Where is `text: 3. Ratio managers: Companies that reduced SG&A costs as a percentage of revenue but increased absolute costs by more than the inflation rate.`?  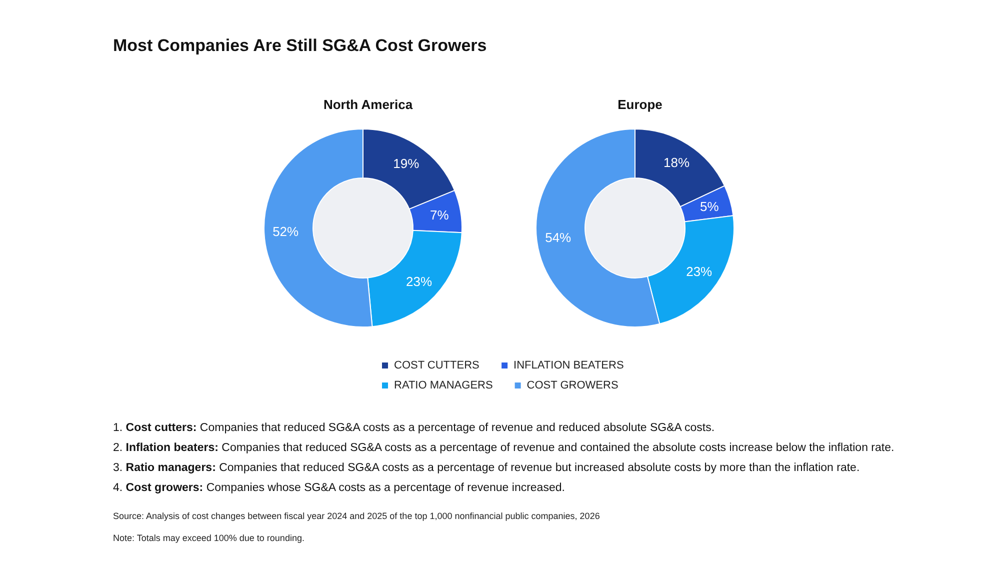 text: 3. Ratio managers: Companies that reduced SG&A costs as a percentage of revenue but increased absolute costs by more than the inflation rate. is located at coordinates (486, 468).